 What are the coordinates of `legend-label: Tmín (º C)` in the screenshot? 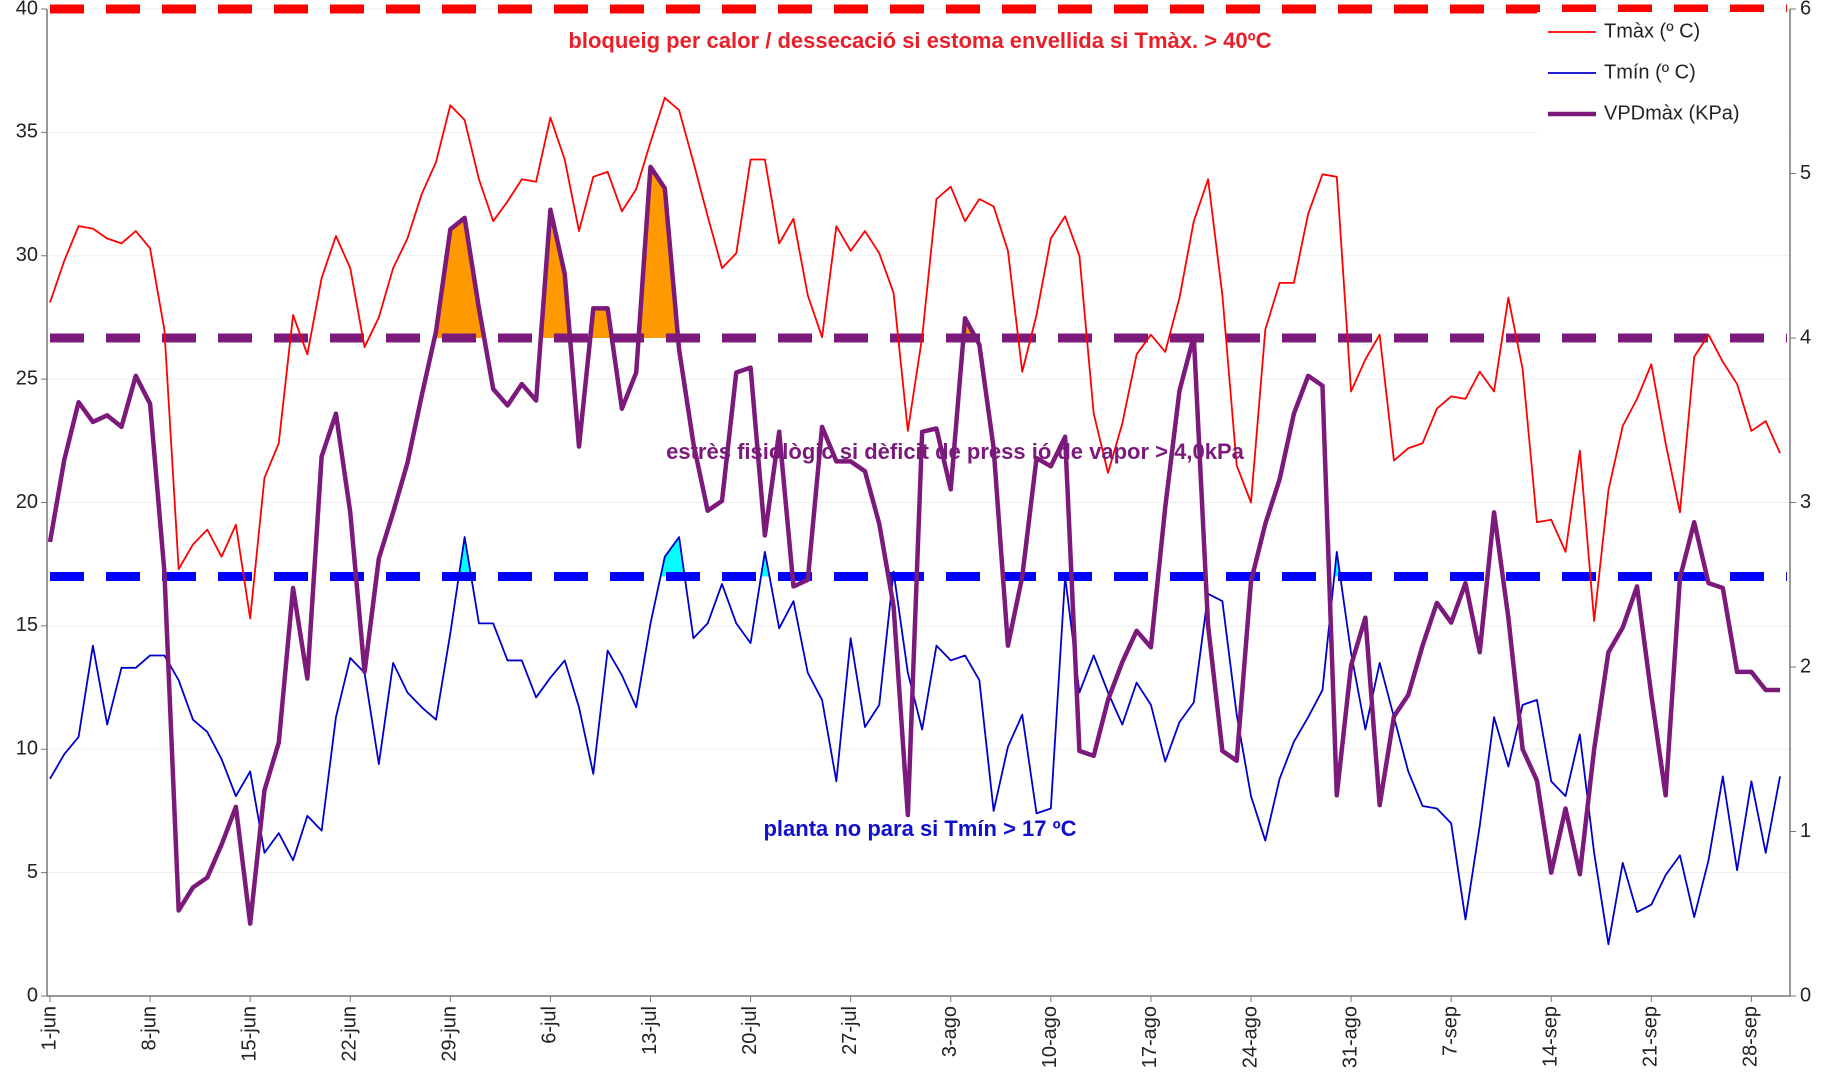 It's located at (1650, 72).